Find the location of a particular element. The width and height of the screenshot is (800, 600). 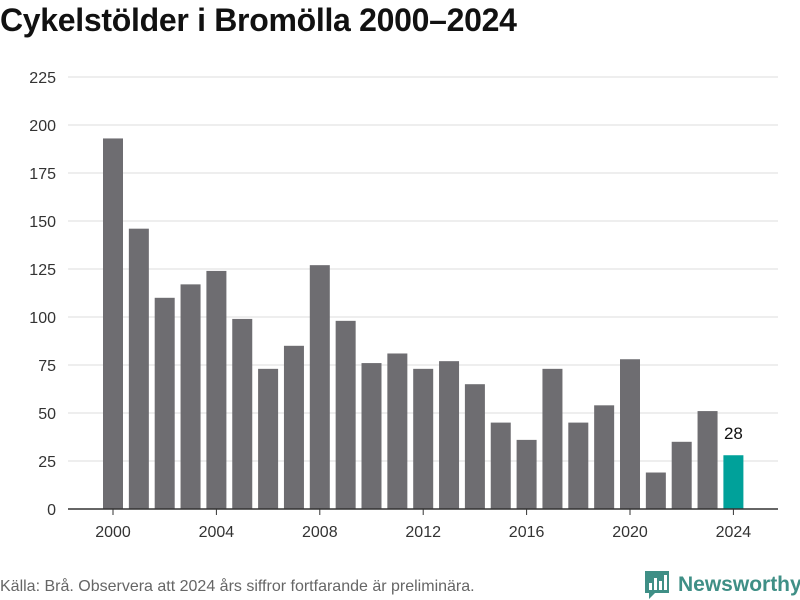

bar-2022 is located at coordinates (681, 475).